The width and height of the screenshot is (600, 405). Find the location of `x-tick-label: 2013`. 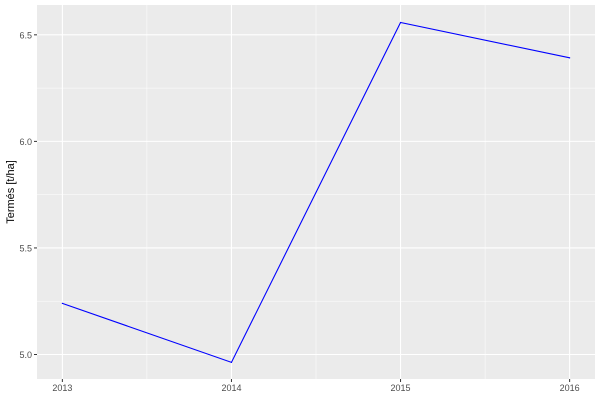

x-tick-label: 2013 is located at coordinates (62, 388).